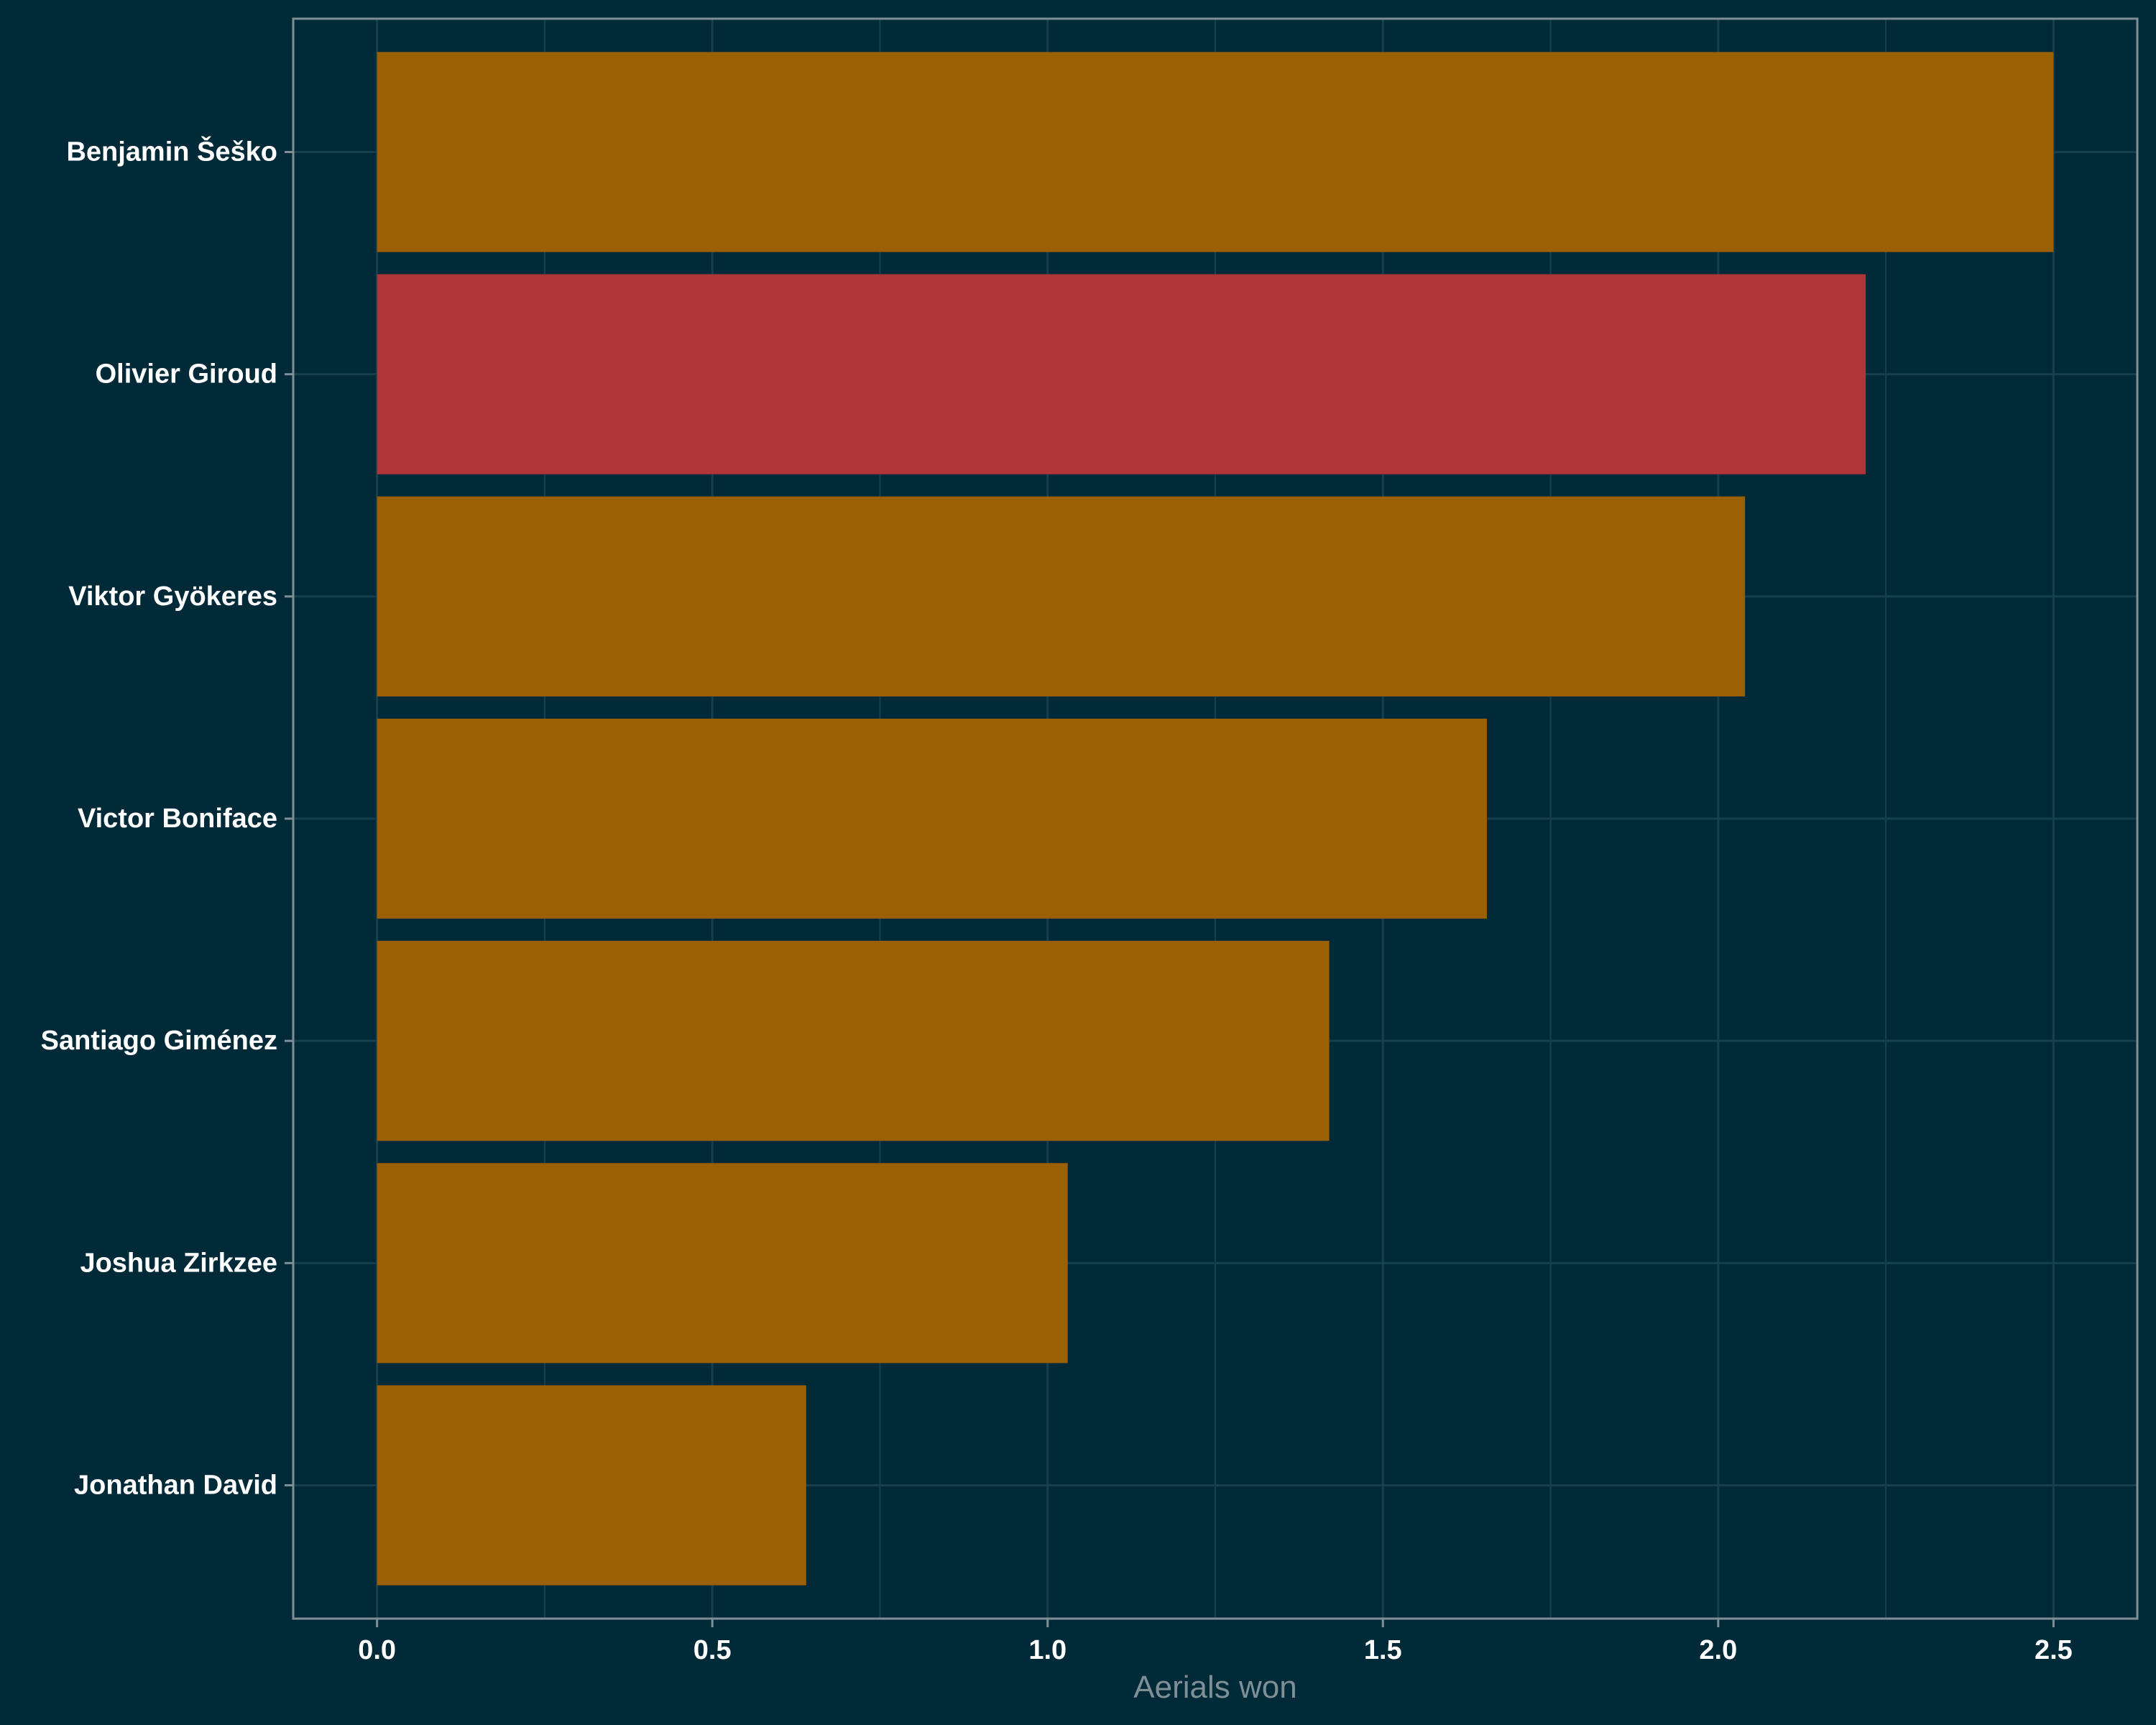 The width and height of the screenshot is (2156, 1725). I want to click on x-axis-ticks: 0.0 0.5 1.0 1.5 2.0 2.5, so click(1216, 1642).